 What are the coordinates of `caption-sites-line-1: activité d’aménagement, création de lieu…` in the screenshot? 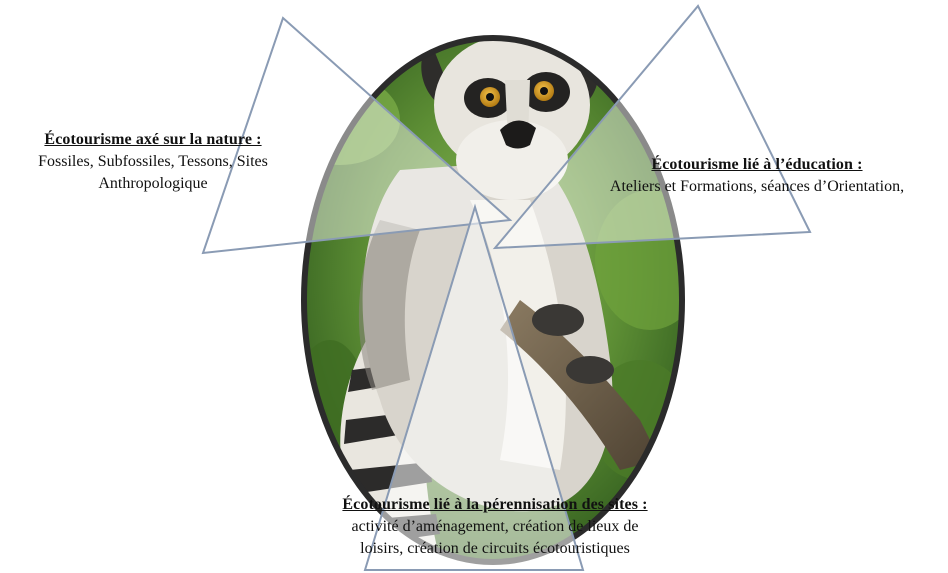 It's located at (495, 526).